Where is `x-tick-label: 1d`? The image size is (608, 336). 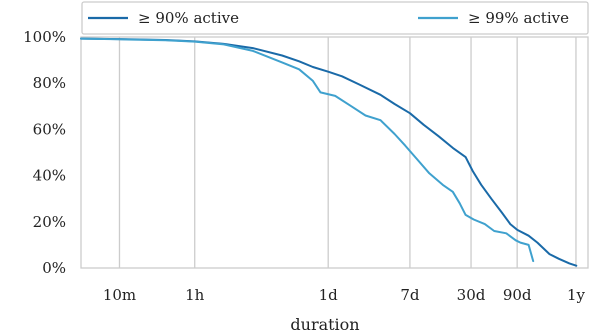 x-tick-label: 1d is located at coordinates (329, 295).